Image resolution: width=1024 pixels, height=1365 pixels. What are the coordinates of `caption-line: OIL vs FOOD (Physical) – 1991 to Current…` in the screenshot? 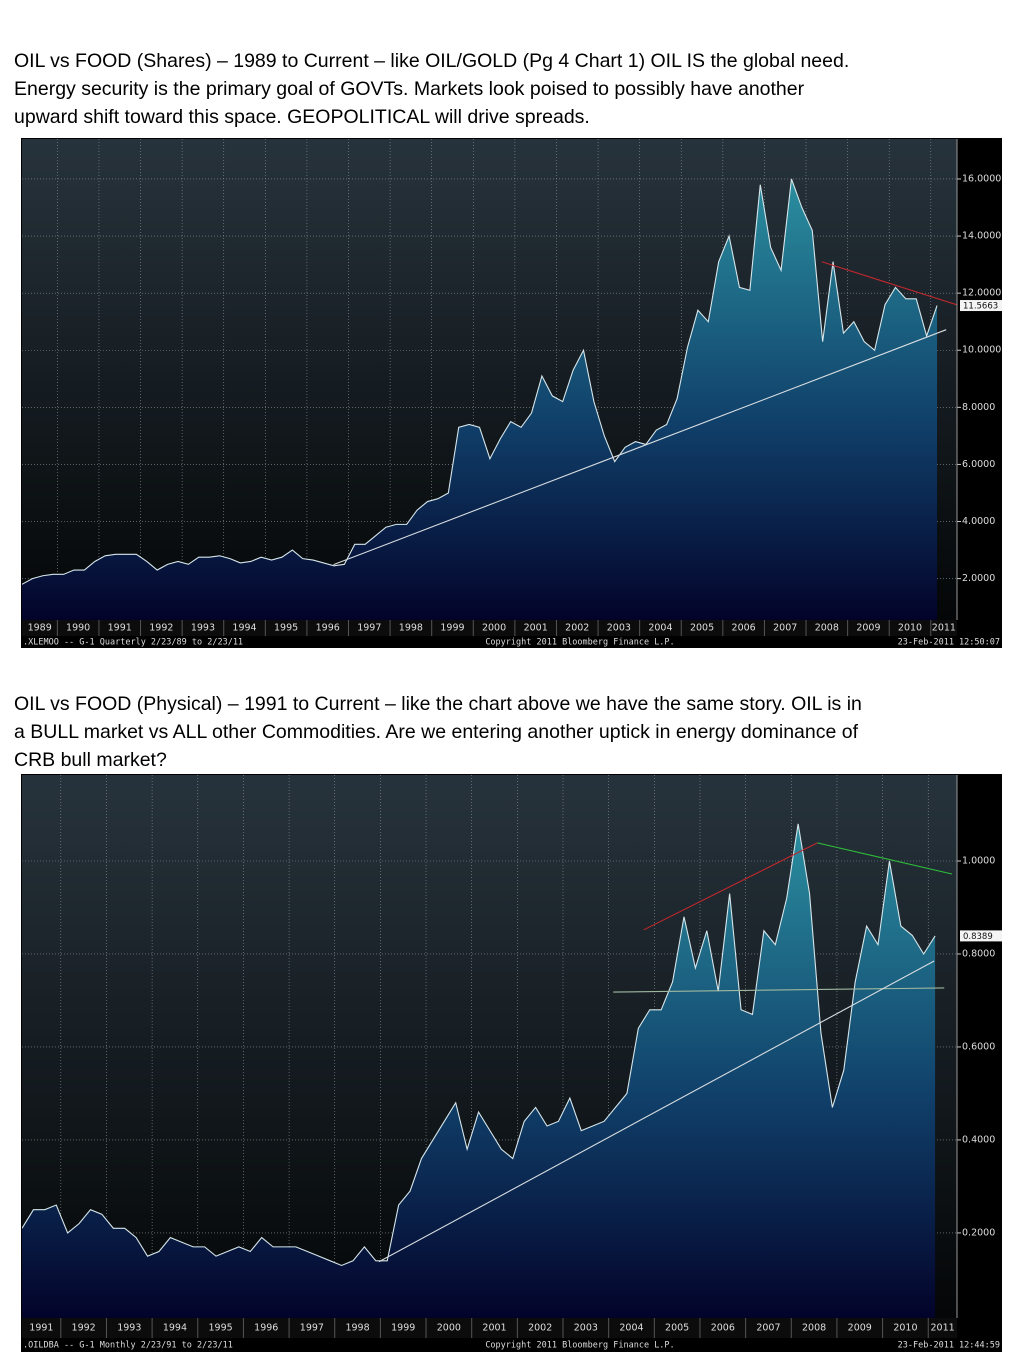 It's located at (438, 704).